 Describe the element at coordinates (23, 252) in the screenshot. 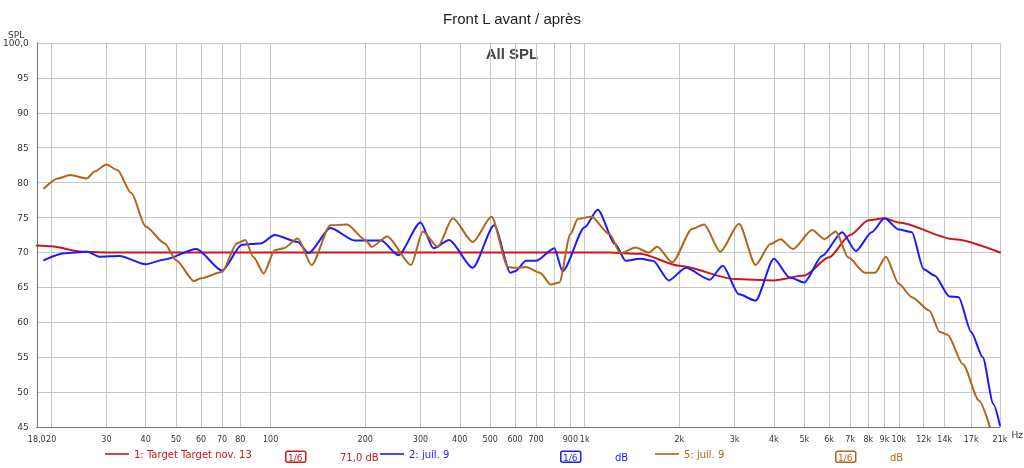

I see `y-tick-label: 70` at that location.